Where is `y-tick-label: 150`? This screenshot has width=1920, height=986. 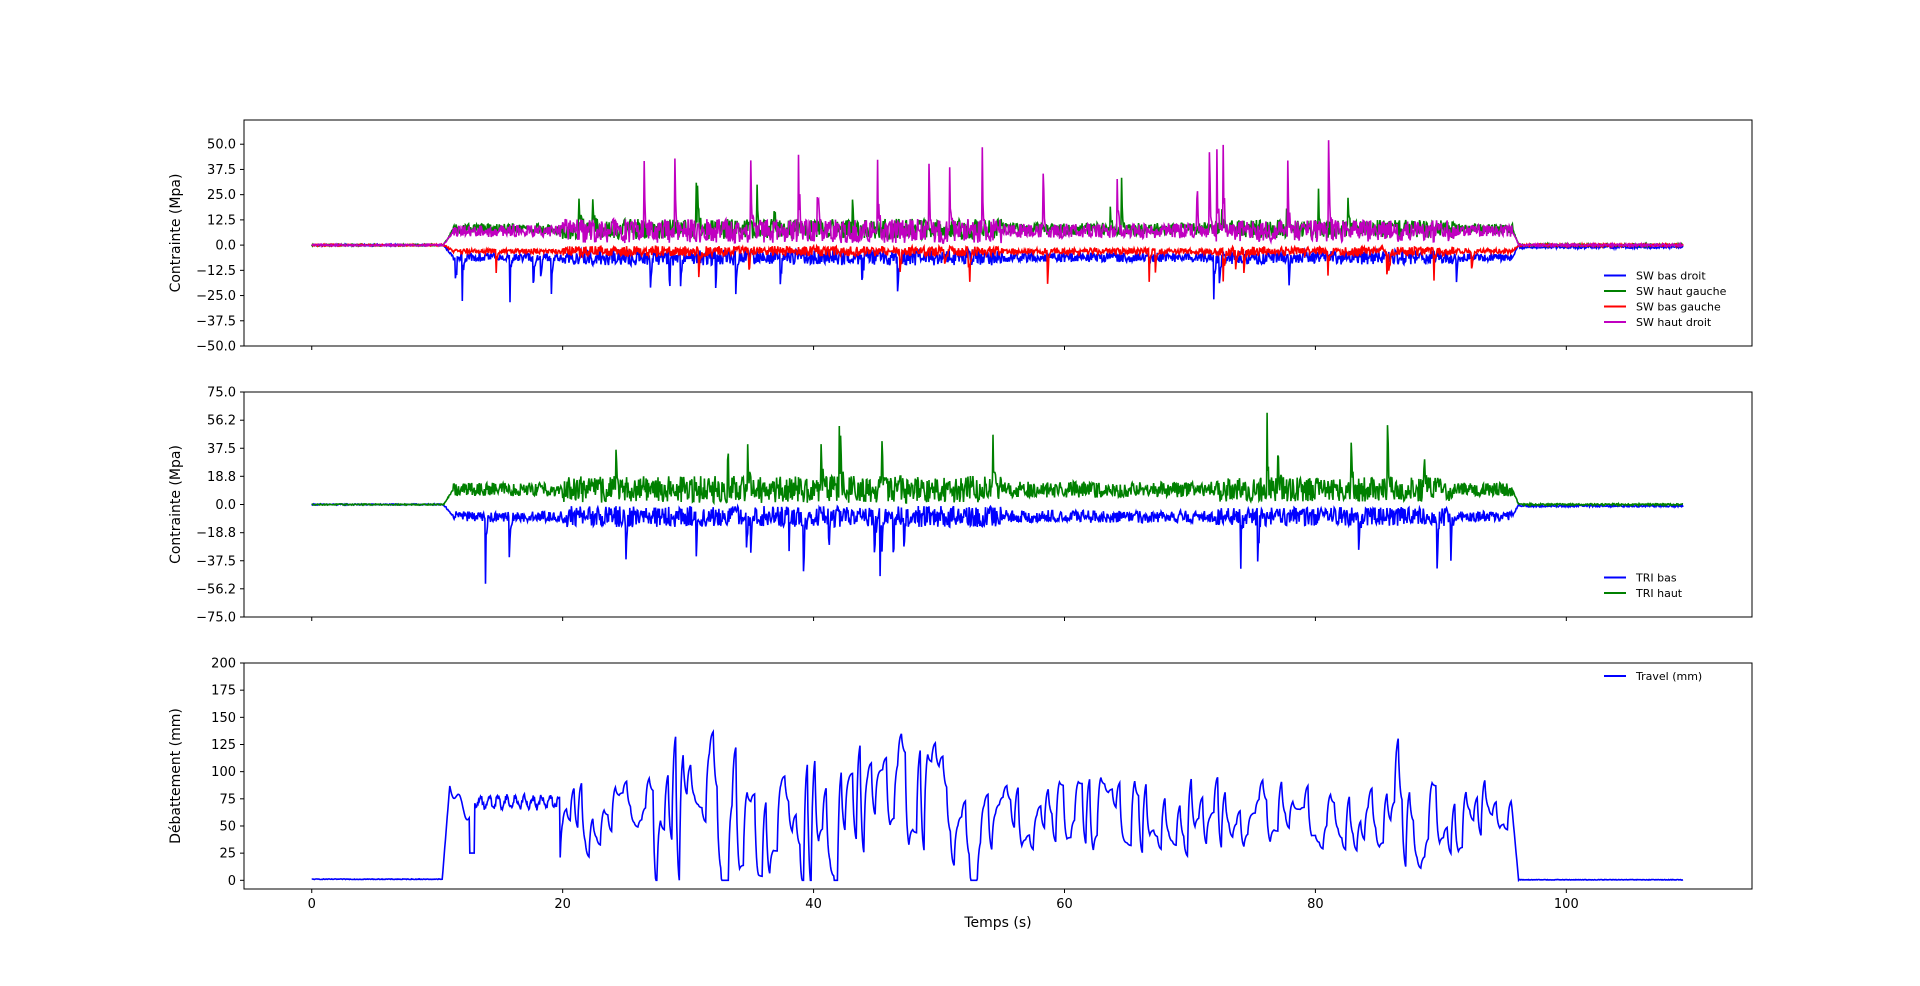 y-tick-label: 150 is located at coordinates (223, 718).